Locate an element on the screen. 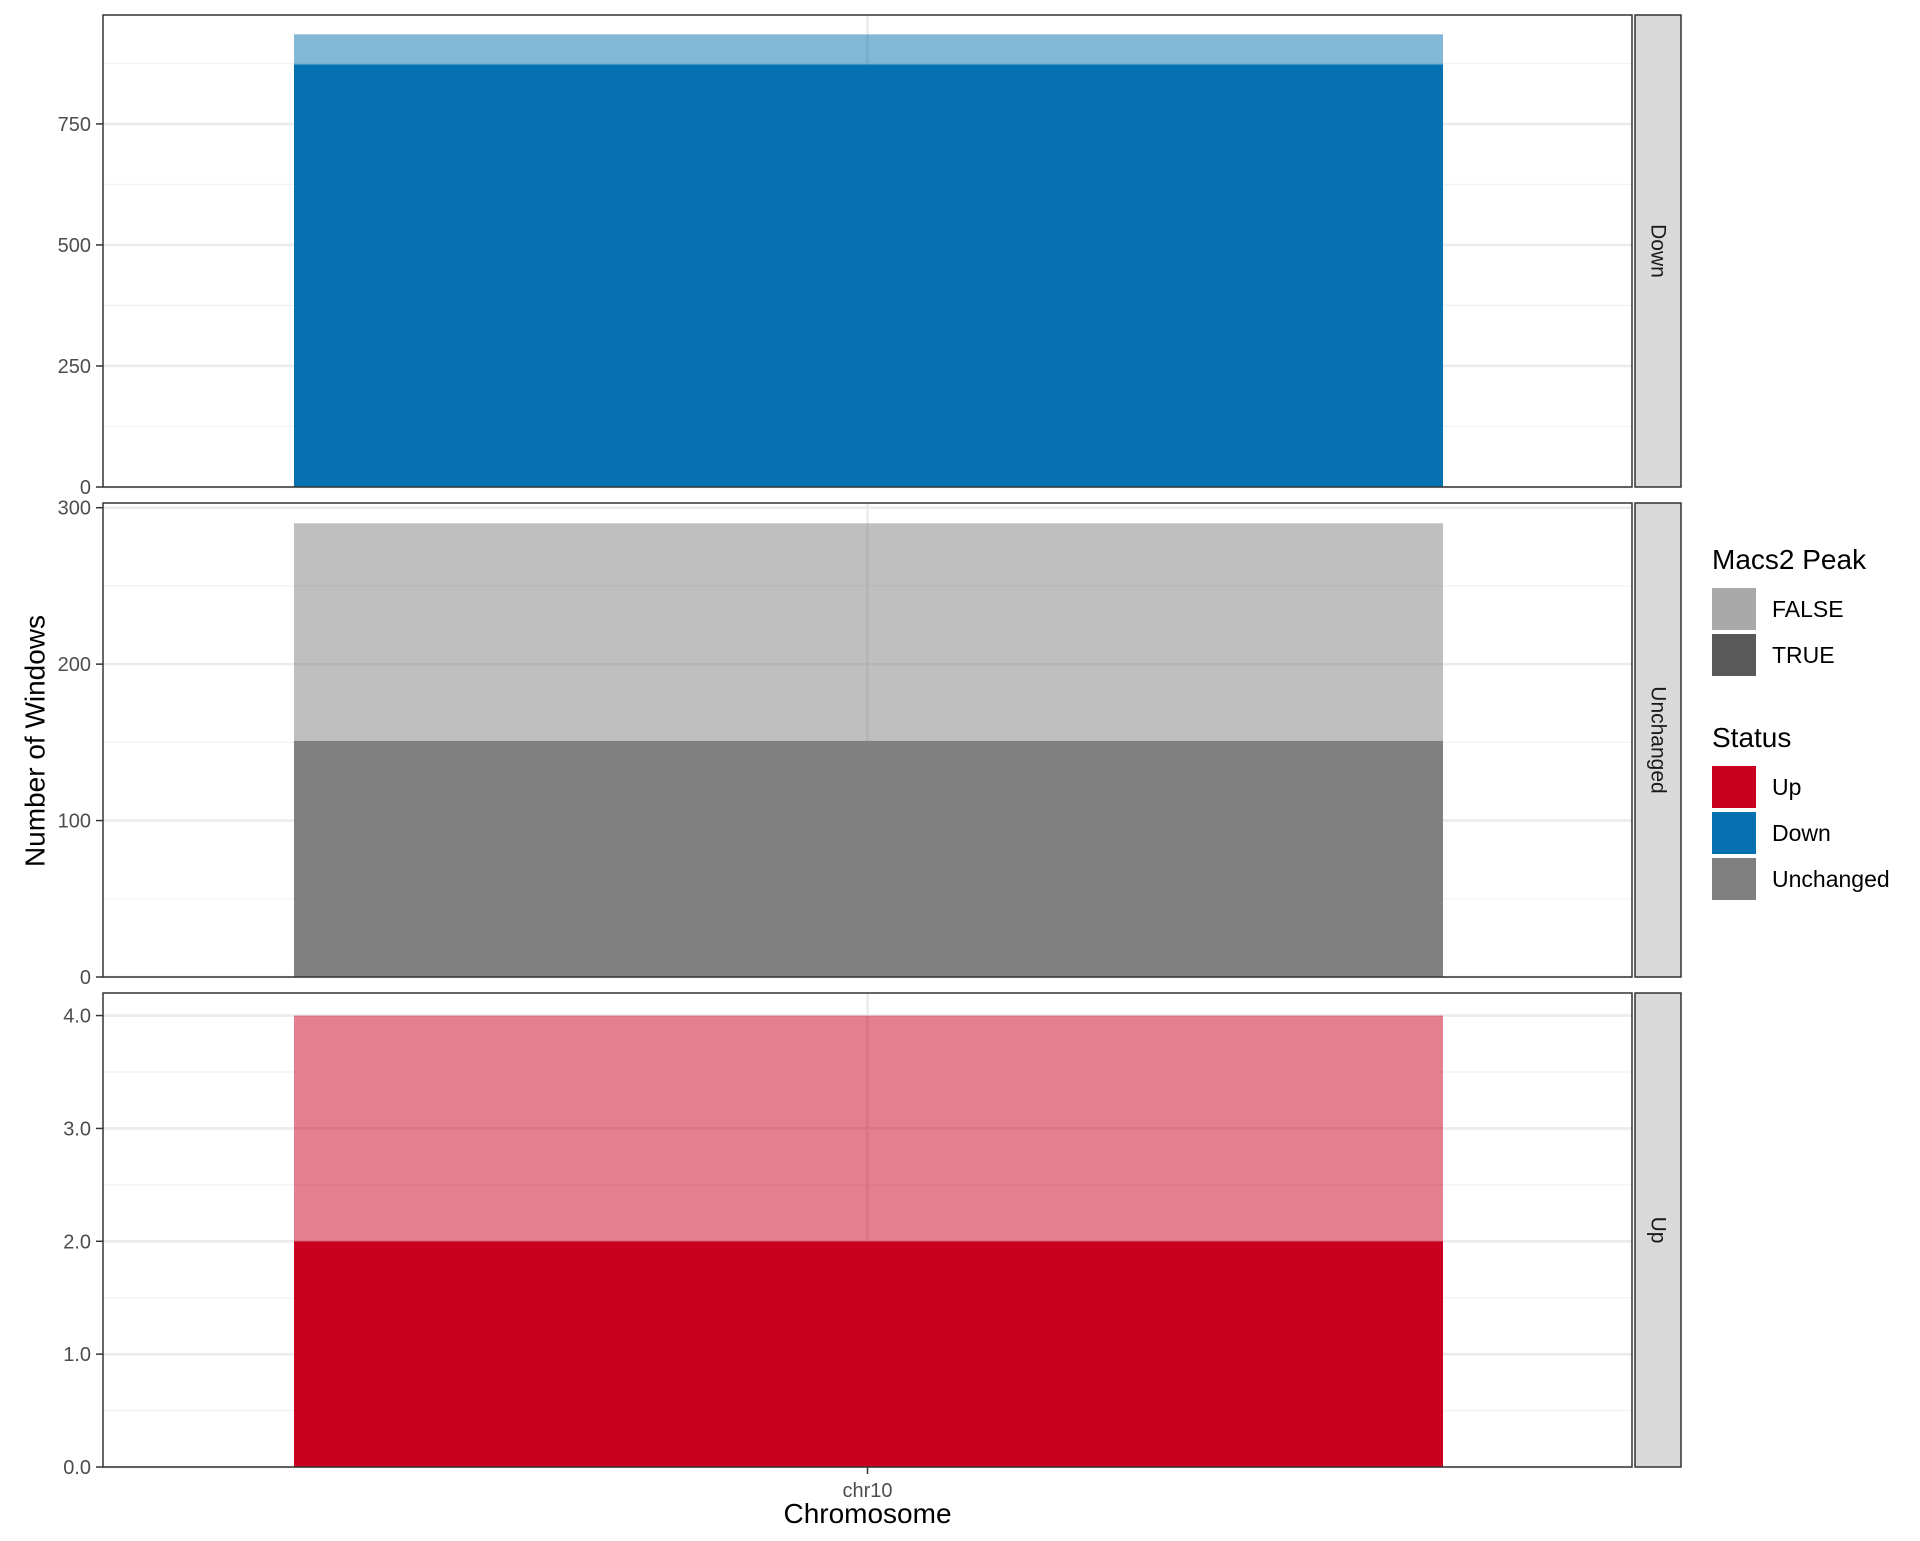 This screenshot has width=1920, height=1541. legend-label-down: Down is located at coordinates (1801, 832).